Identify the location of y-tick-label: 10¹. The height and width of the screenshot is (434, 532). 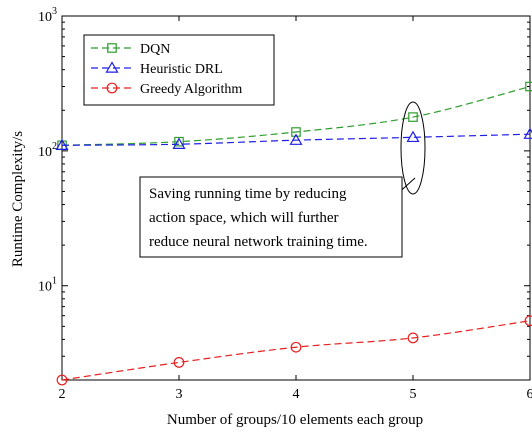
(47, 285).